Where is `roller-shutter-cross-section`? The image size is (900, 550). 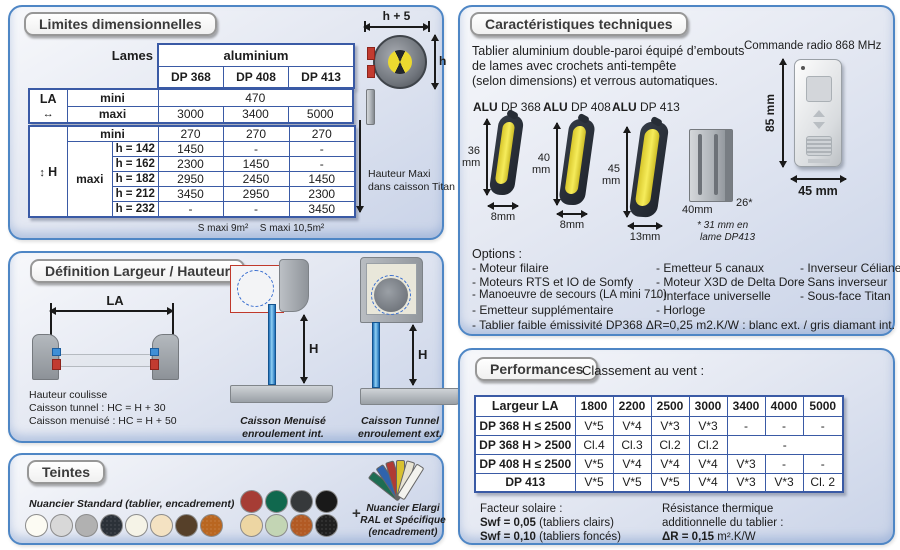 roller-shutter-cross-section is located at coordinates (400, 62).